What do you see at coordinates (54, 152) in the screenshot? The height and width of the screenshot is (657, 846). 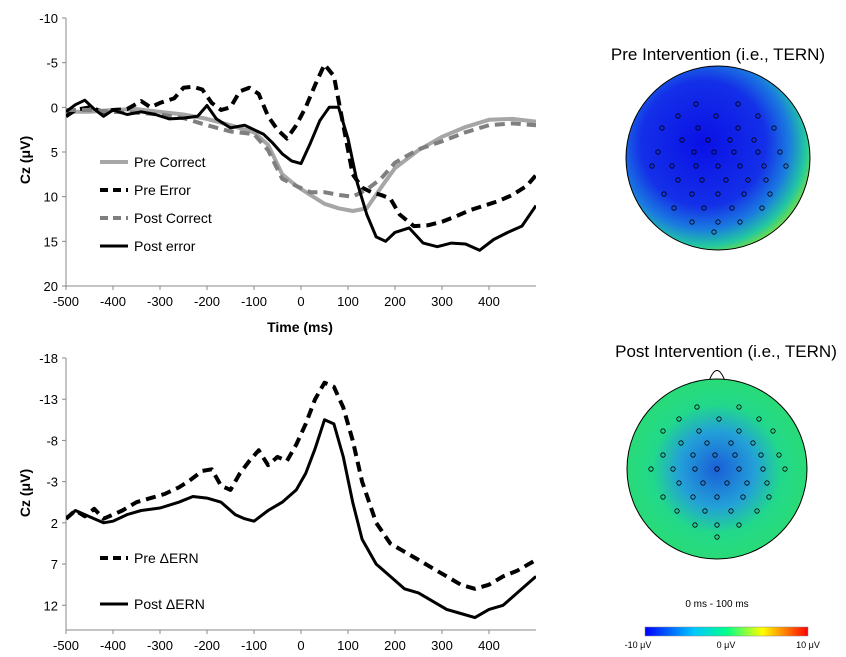 I see `top-y-tick-label: 5` at bounding box center [54, 152].